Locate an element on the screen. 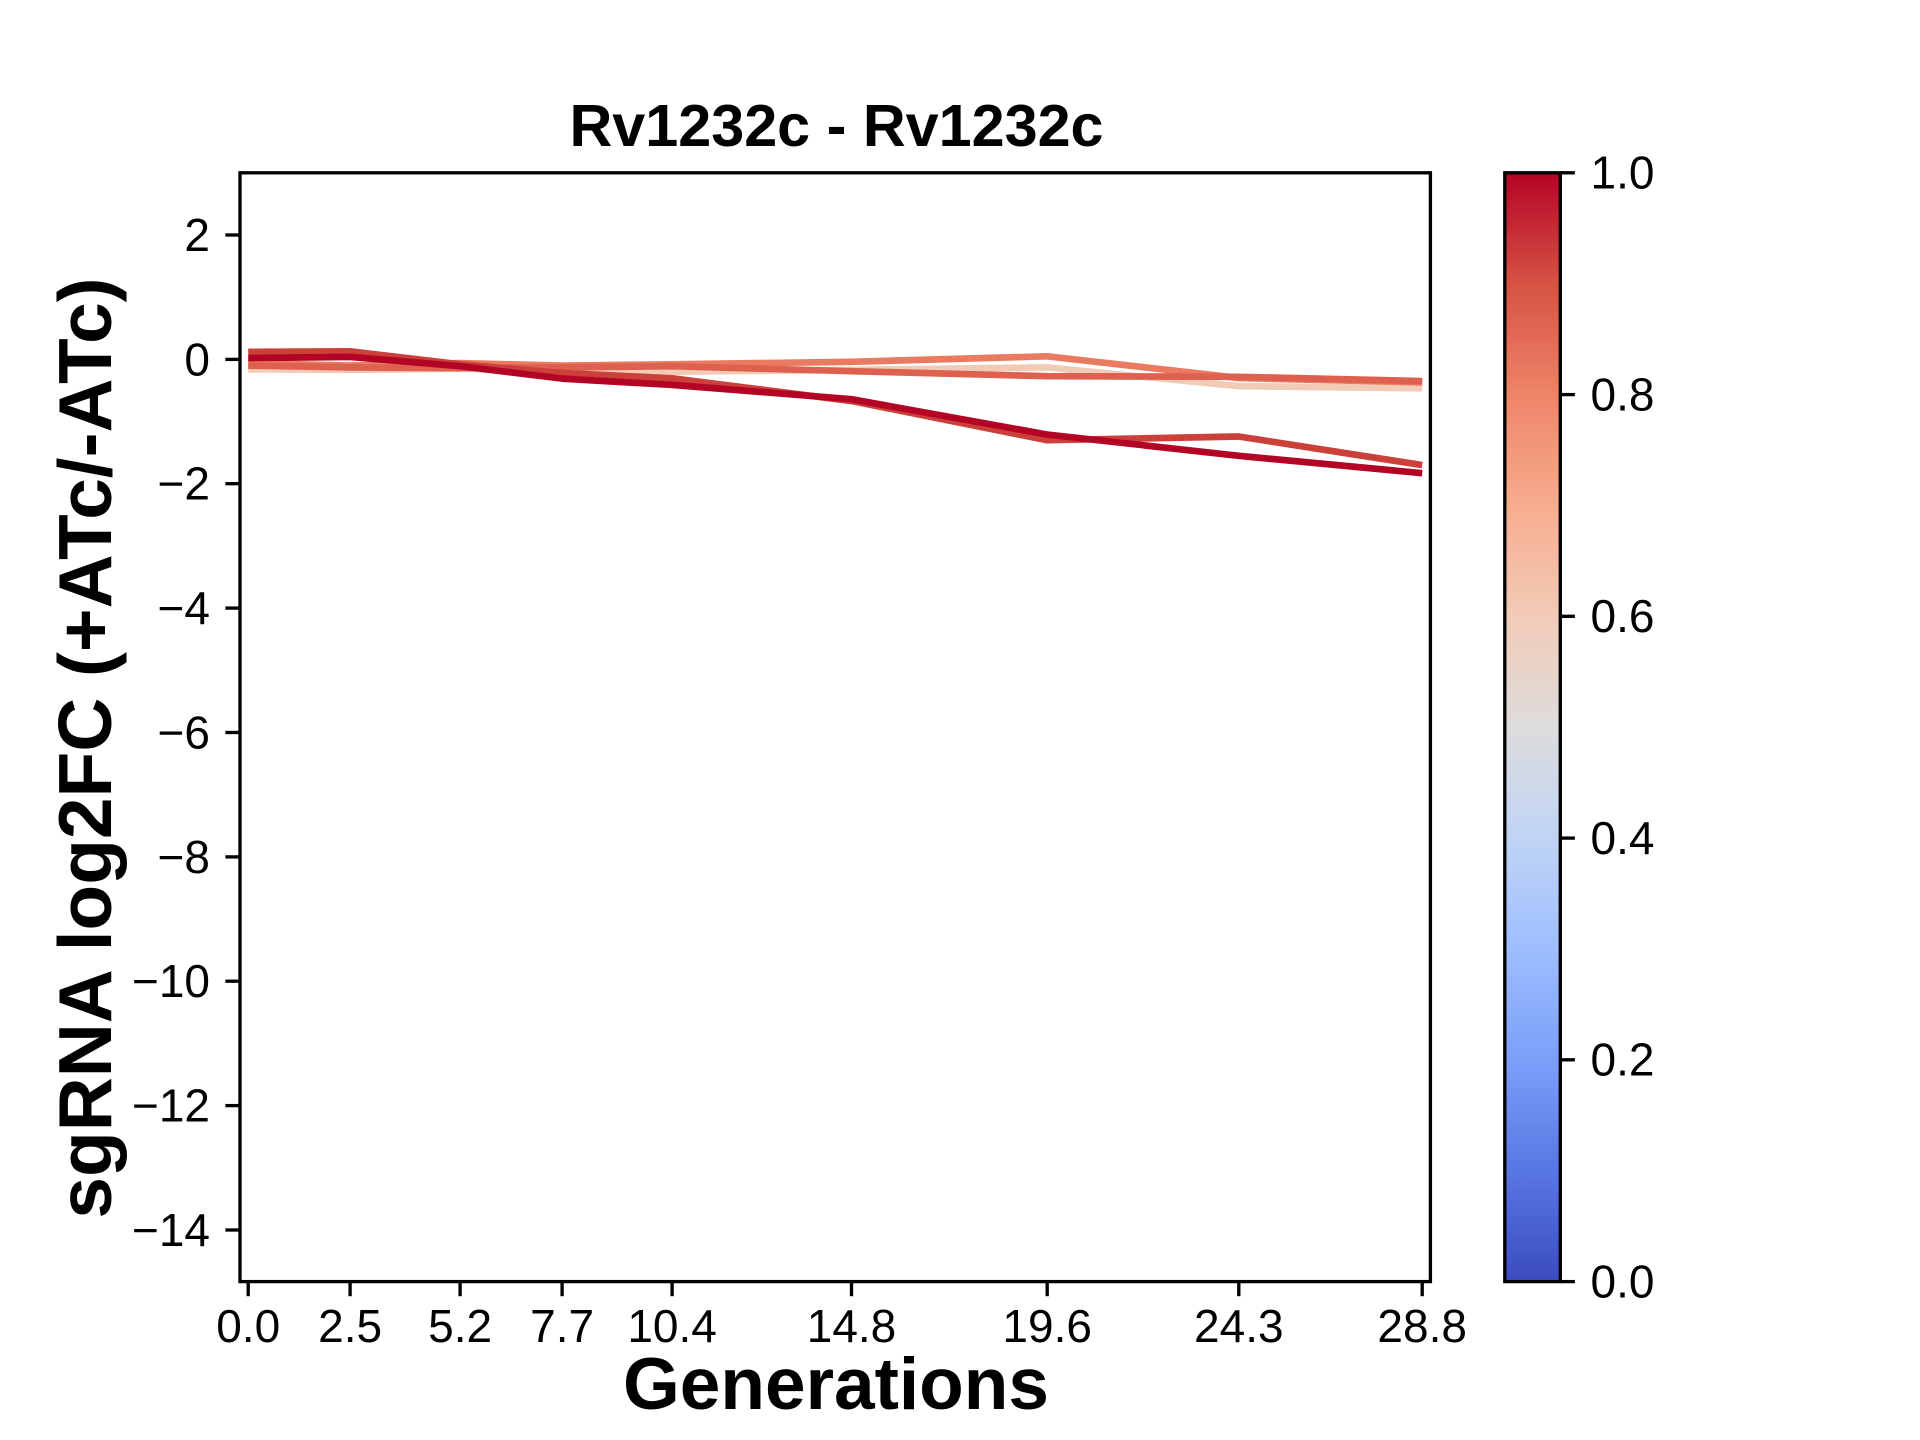 The height and width of the screenshot is (1440, 1920). svg-text: 10.4 is located at coordinates (672, 1326).